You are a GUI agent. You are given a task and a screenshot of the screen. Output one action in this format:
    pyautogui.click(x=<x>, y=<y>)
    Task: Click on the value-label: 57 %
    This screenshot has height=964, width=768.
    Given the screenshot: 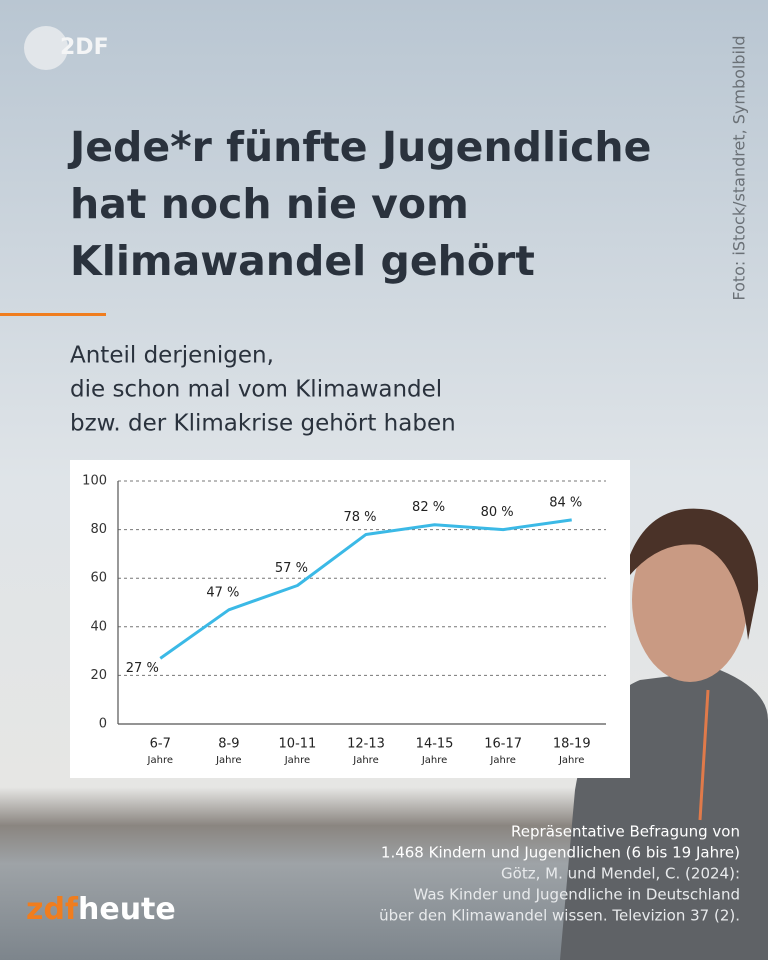 What is the action you would take?
    pyautogui.click(x=291, y=568)
    